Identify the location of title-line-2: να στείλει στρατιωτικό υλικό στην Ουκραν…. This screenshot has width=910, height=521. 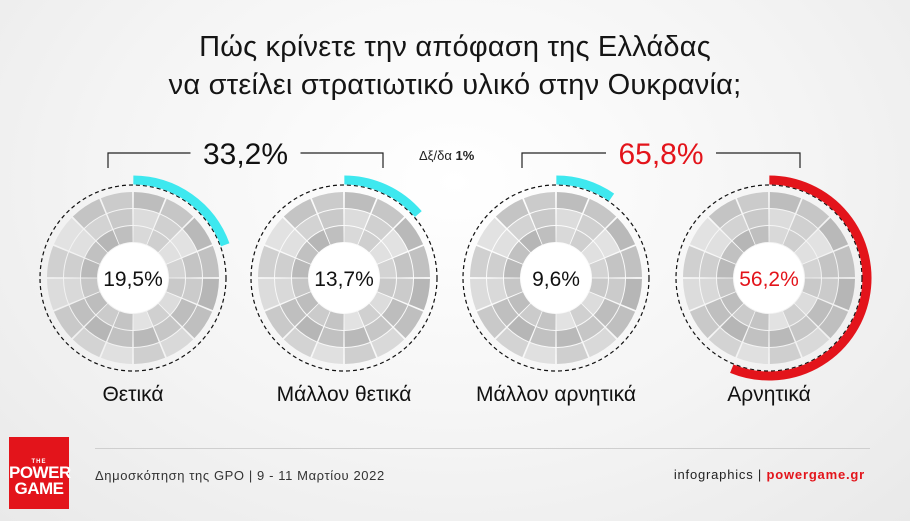
(455, 85).